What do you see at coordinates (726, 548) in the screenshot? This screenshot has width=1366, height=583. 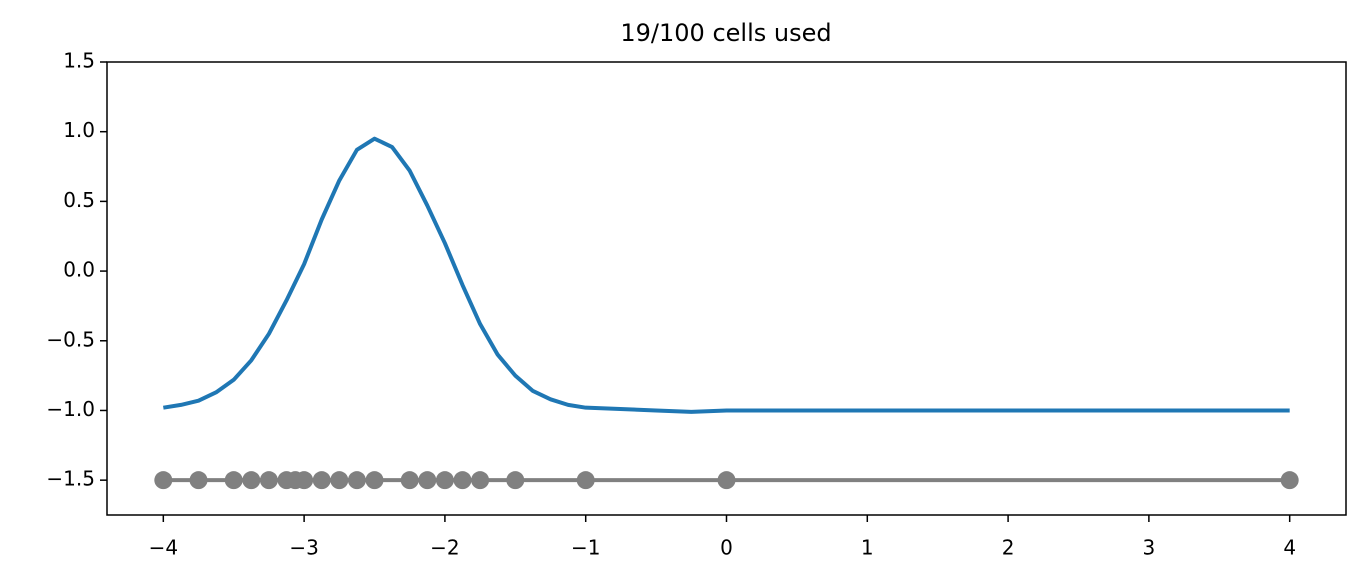 I see `x-tick-label: 0` at bounding box center [726, 548].